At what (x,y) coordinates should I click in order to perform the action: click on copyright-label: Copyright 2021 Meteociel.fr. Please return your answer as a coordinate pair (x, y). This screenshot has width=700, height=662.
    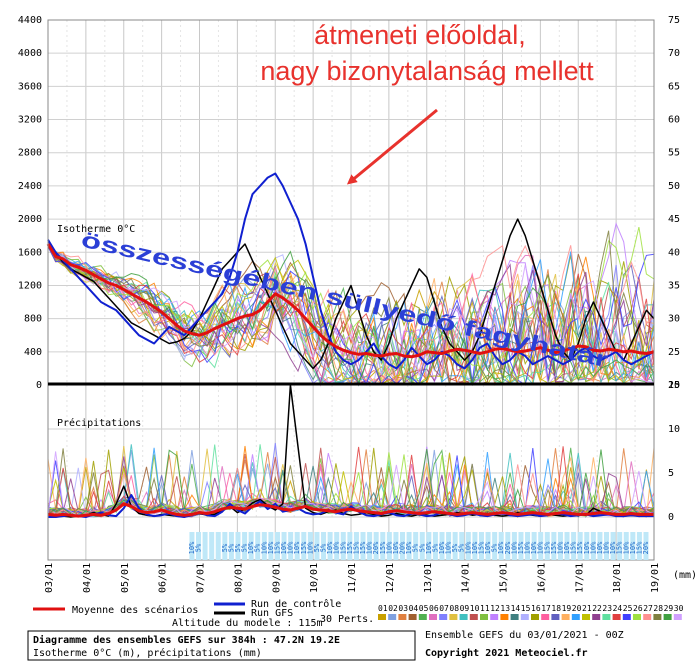
    Looking at the image, I should click on (506, 653).